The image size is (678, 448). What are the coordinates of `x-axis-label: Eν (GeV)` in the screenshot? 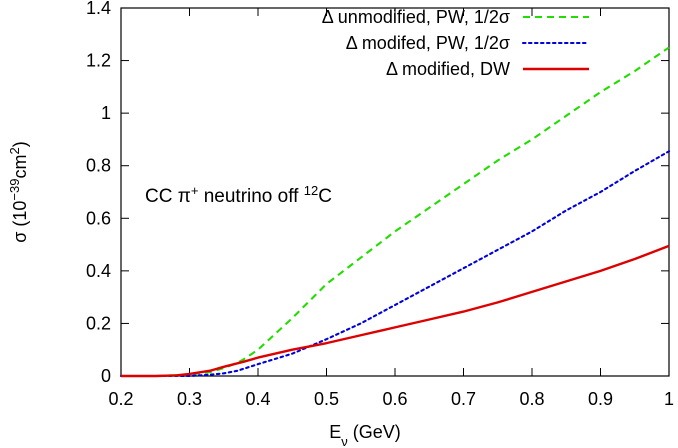 It's located at (365, 435).